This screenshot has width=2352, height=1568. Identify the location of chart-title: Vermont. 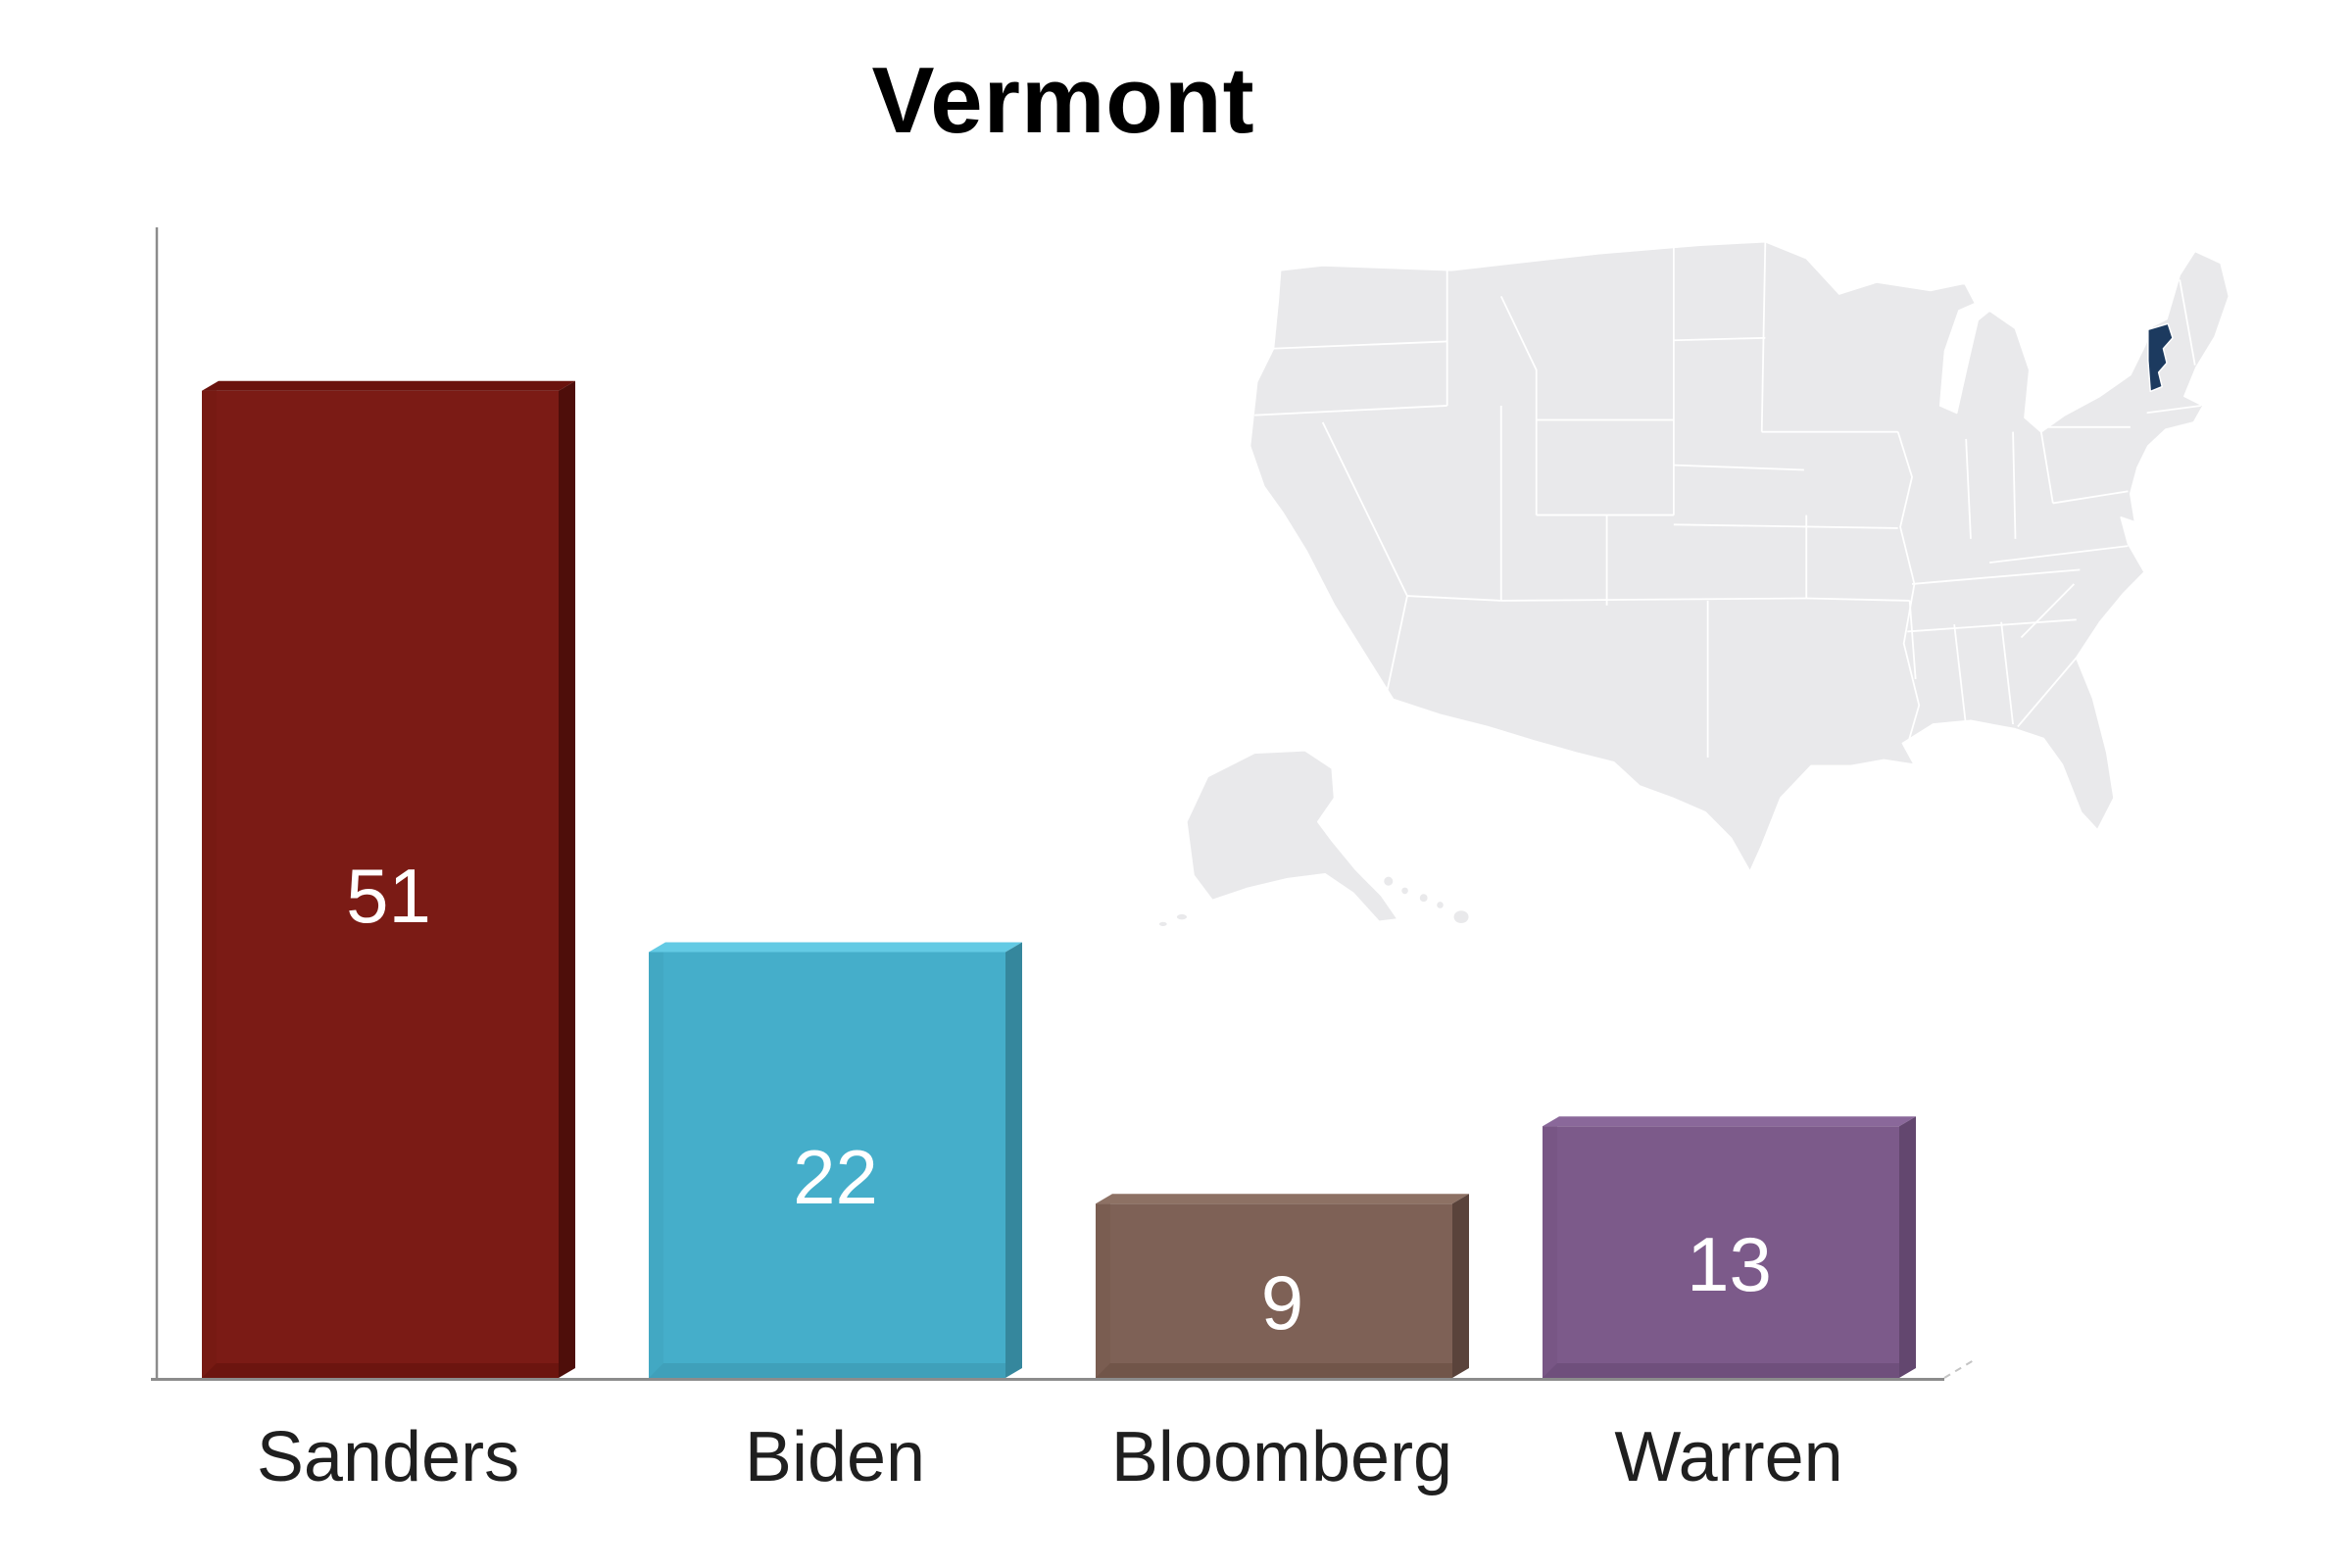
(1063, 100).